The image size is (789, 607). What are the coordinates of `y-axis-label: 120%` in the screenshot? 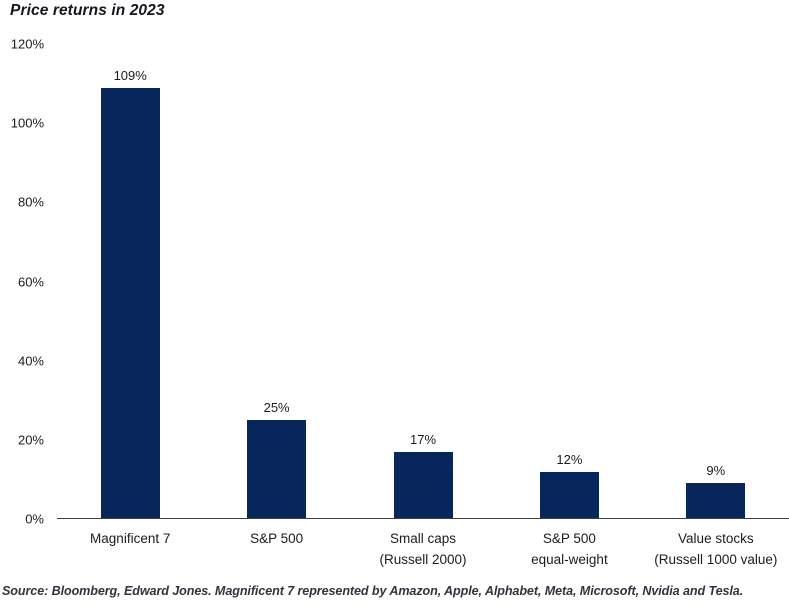 It's located at (27, 44).